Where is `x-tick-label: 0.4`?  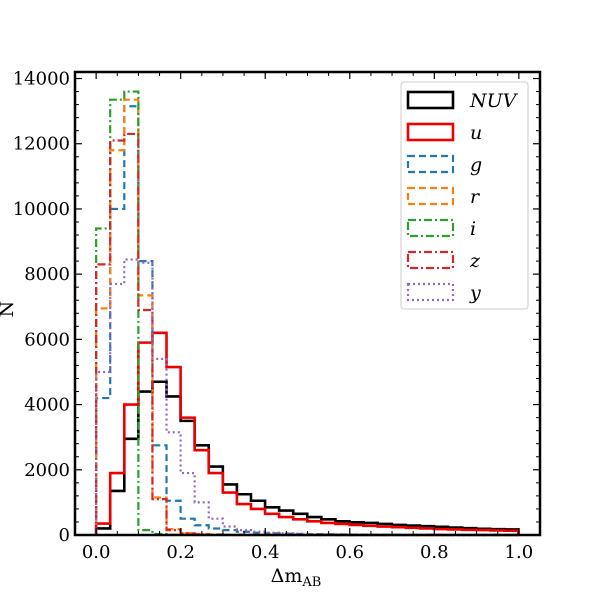
x-tick-label: 0.4 is located at coordinates (265, 552).